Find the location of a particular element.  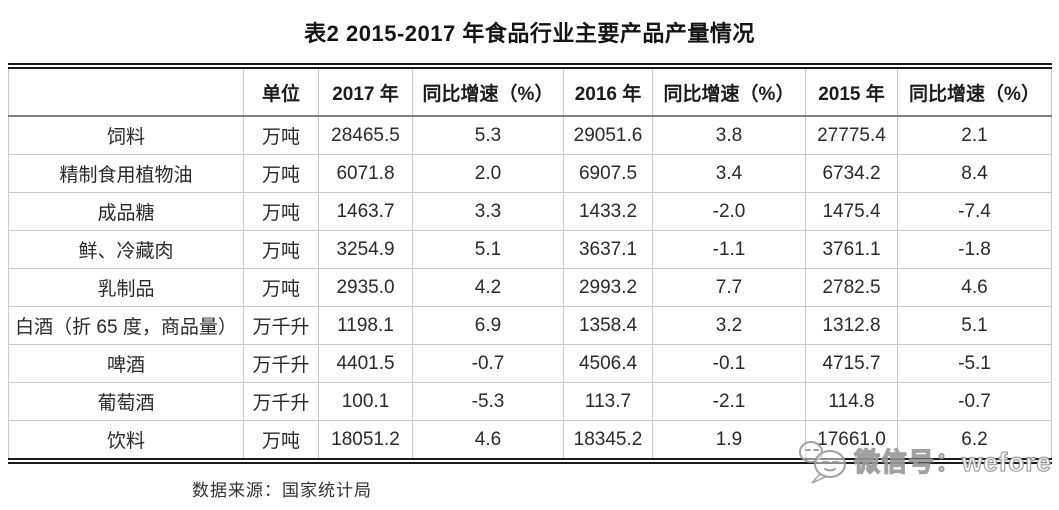

header-cell-6: 2015 年 is located at coordinates (851, 91).